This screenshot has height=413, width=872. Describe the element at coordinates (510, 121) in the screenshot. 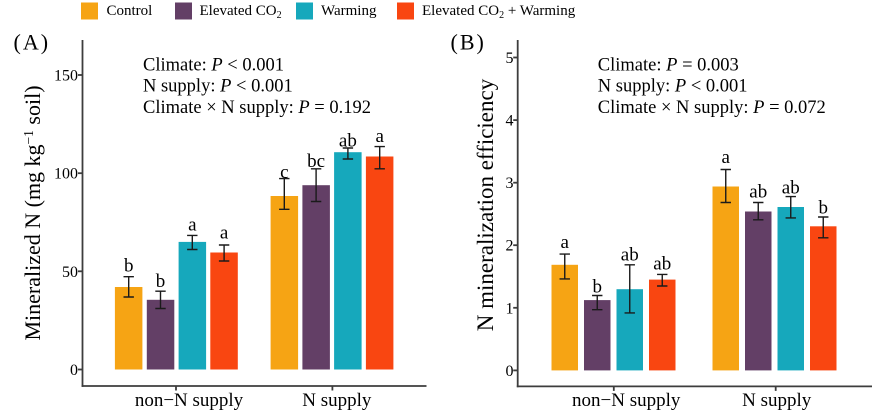

I see `svg-text: 4` at that location.